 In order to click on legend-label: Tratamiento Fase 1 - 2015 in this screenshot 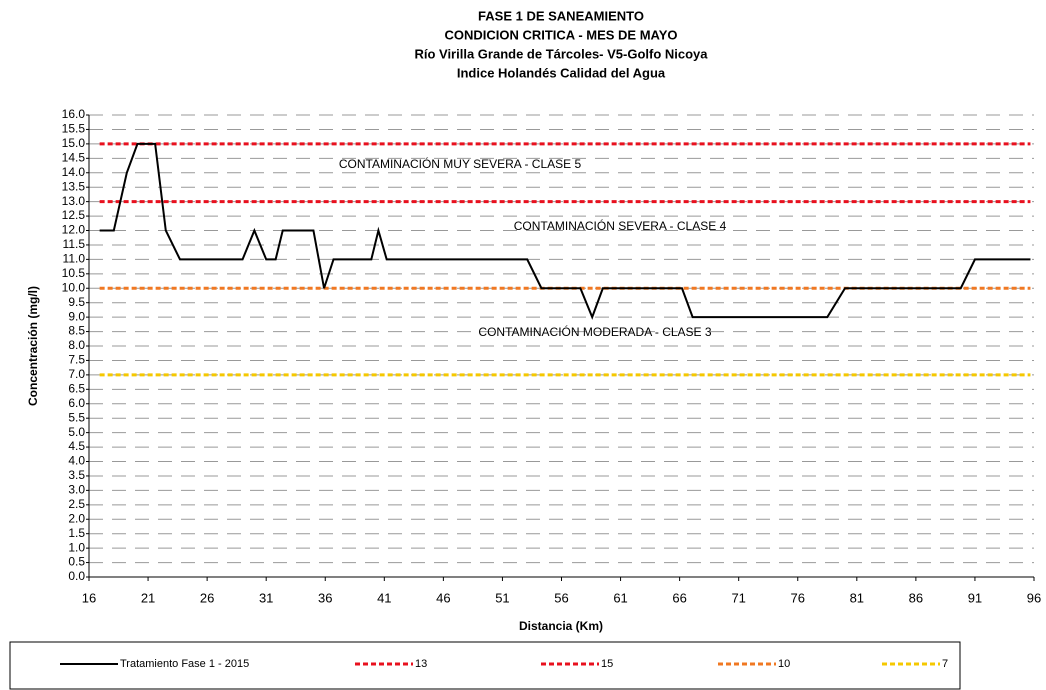, I will do `click(184, 664)`.